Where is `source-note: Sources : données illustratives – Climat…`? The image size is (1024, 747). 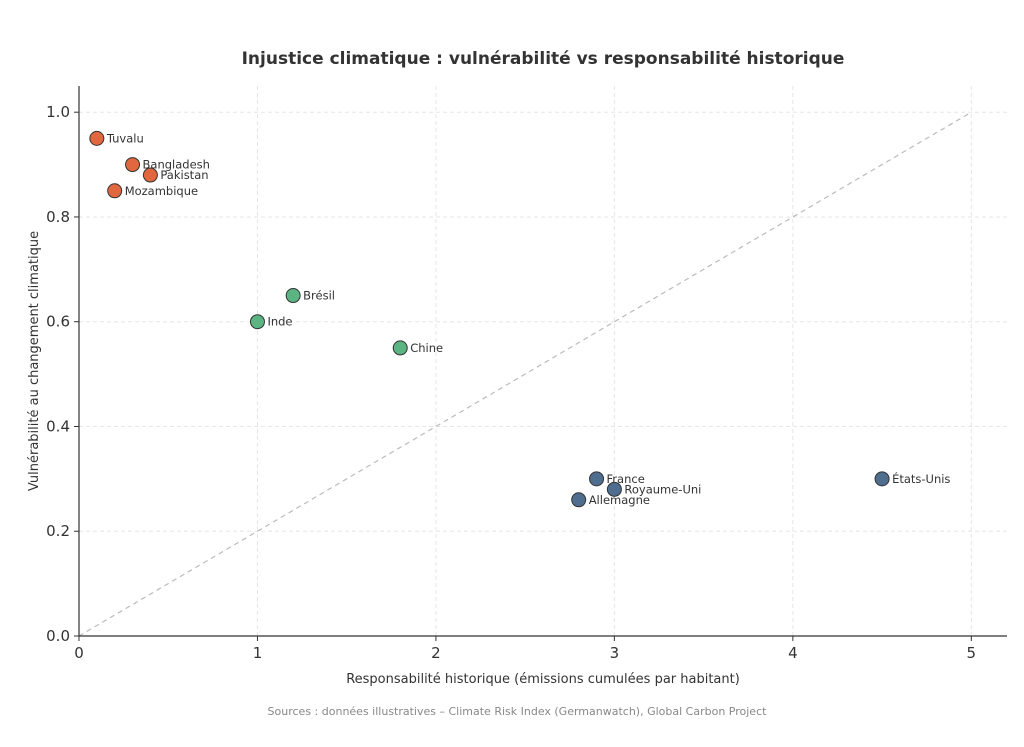
source-note: Sources : données illustratives – Climat… is located at coordinates (518, 711).